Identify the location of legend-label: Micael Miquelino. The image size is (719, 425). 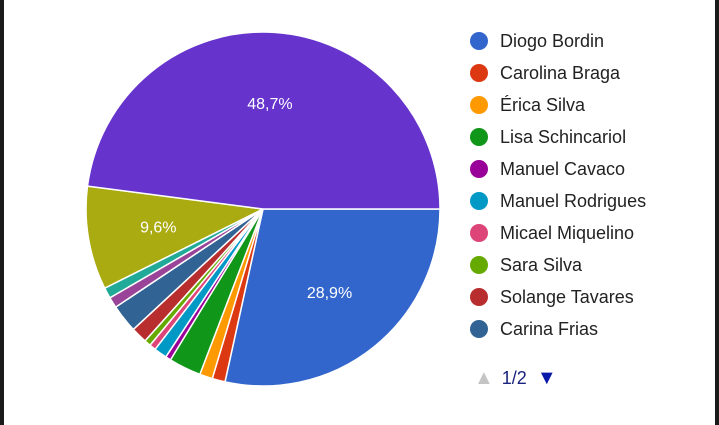
(567, 232).